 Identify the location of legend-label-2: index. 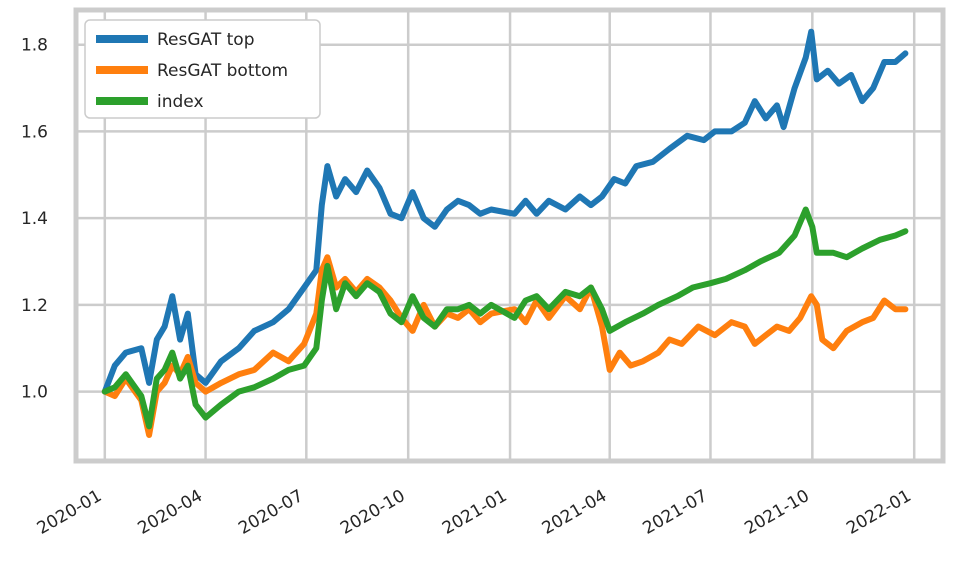
(180, 102).